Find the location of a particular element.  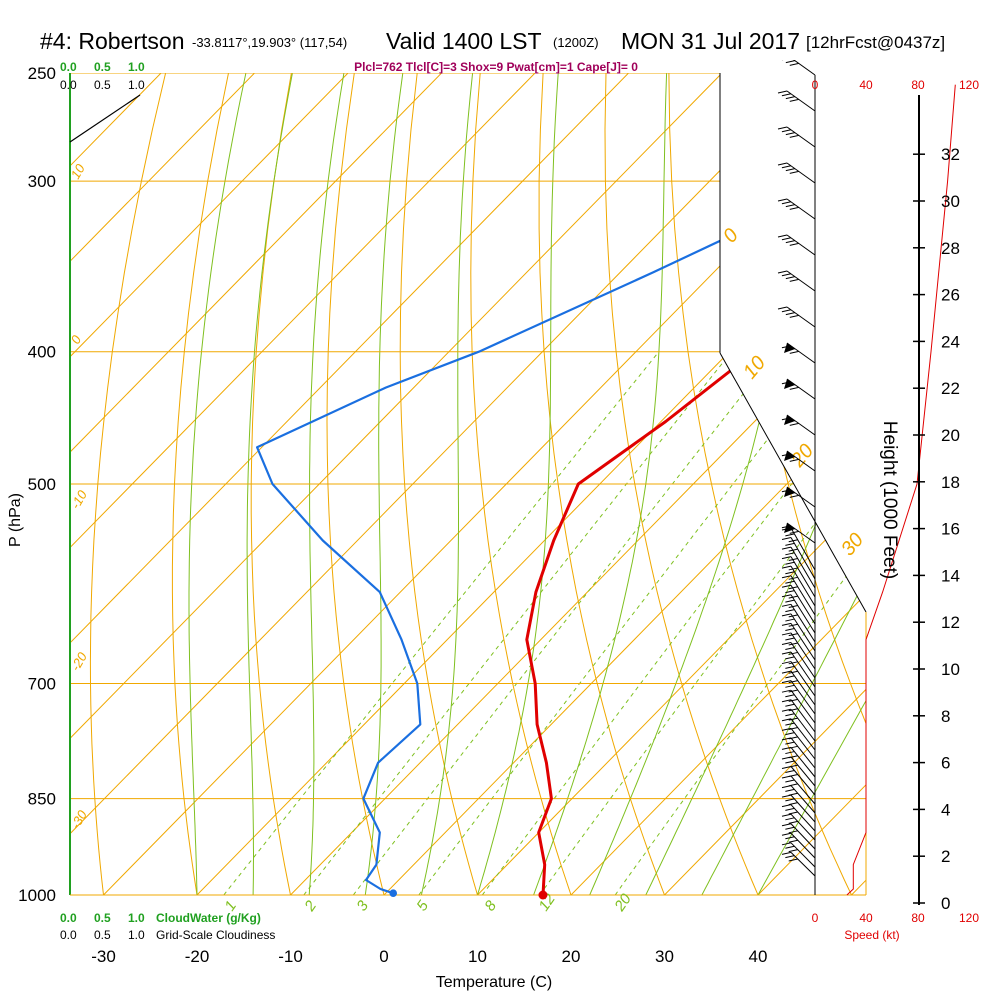

cloudiness-tick: 0.5 is located at coordinates (102, 935).